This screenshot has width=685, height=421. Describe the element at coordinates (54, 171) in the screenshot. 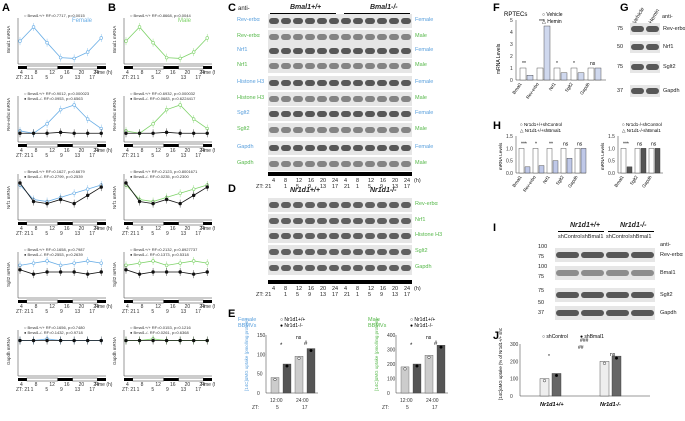

I see `legend-wt: ○ Bmal1+/+ RF=0.1627, p=0.6679` at that location.